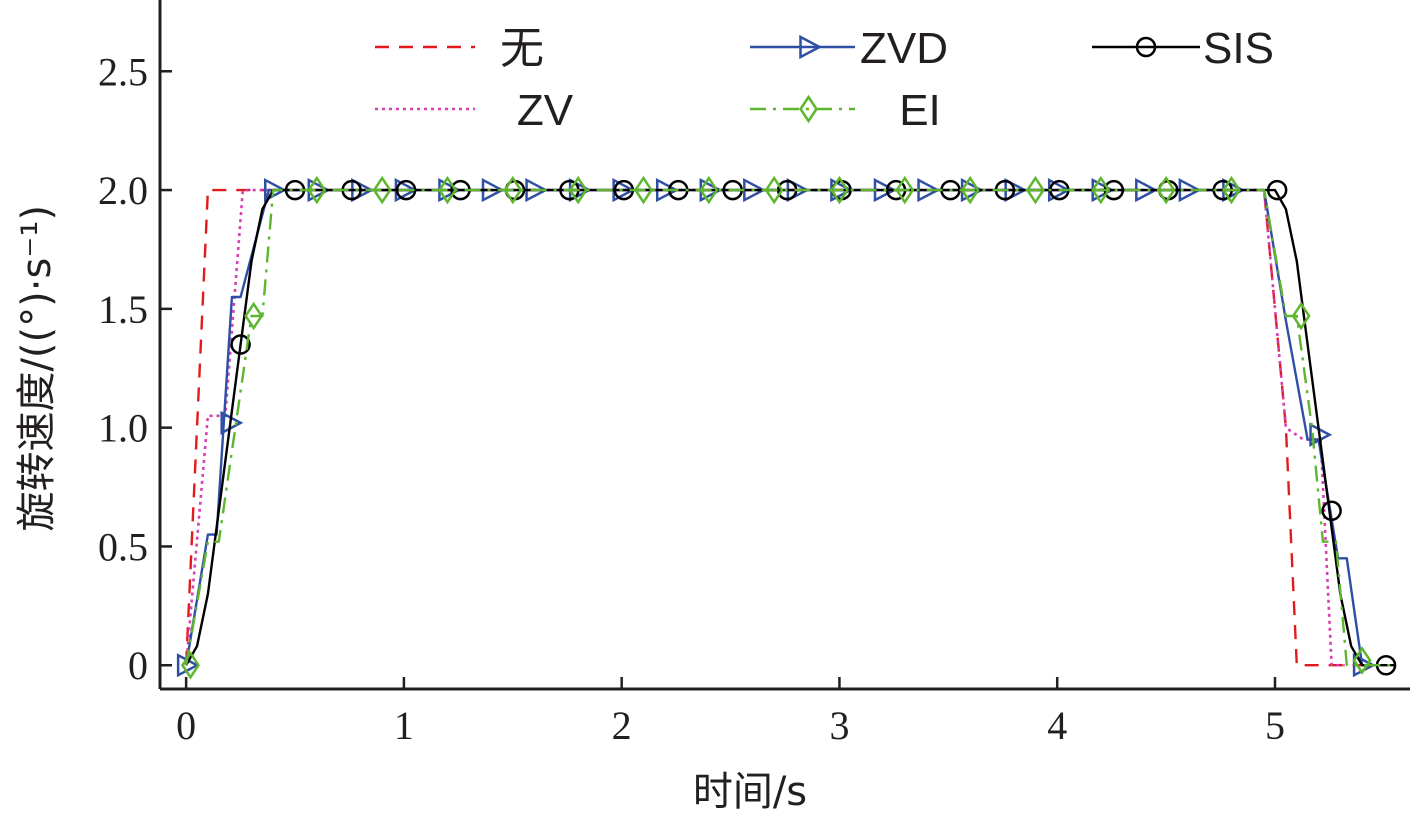 The height and width of the screenshot is (820, 1417). What do you see at coordinates (545, 110) in the screenshot?
I see `legend-label: ZV` at bounding box center [545, 110].